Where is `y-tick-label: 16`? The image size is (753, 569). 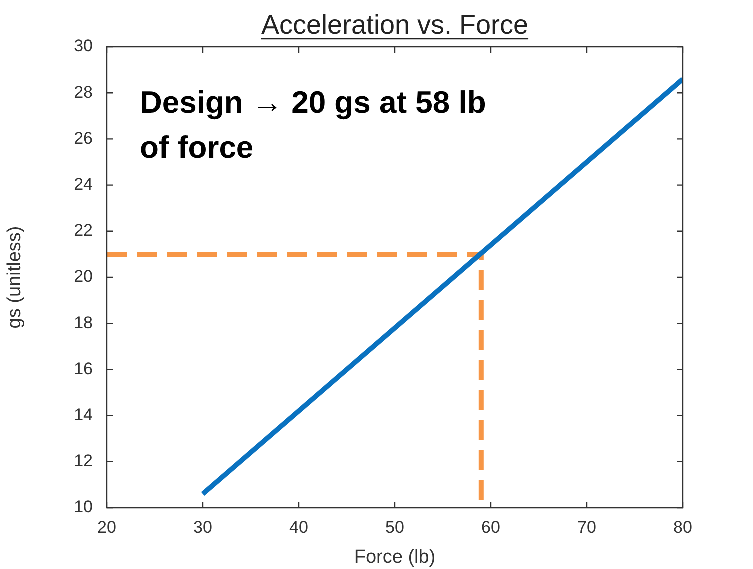
y-tick-label: 16 is located at coordinates (83, 368).